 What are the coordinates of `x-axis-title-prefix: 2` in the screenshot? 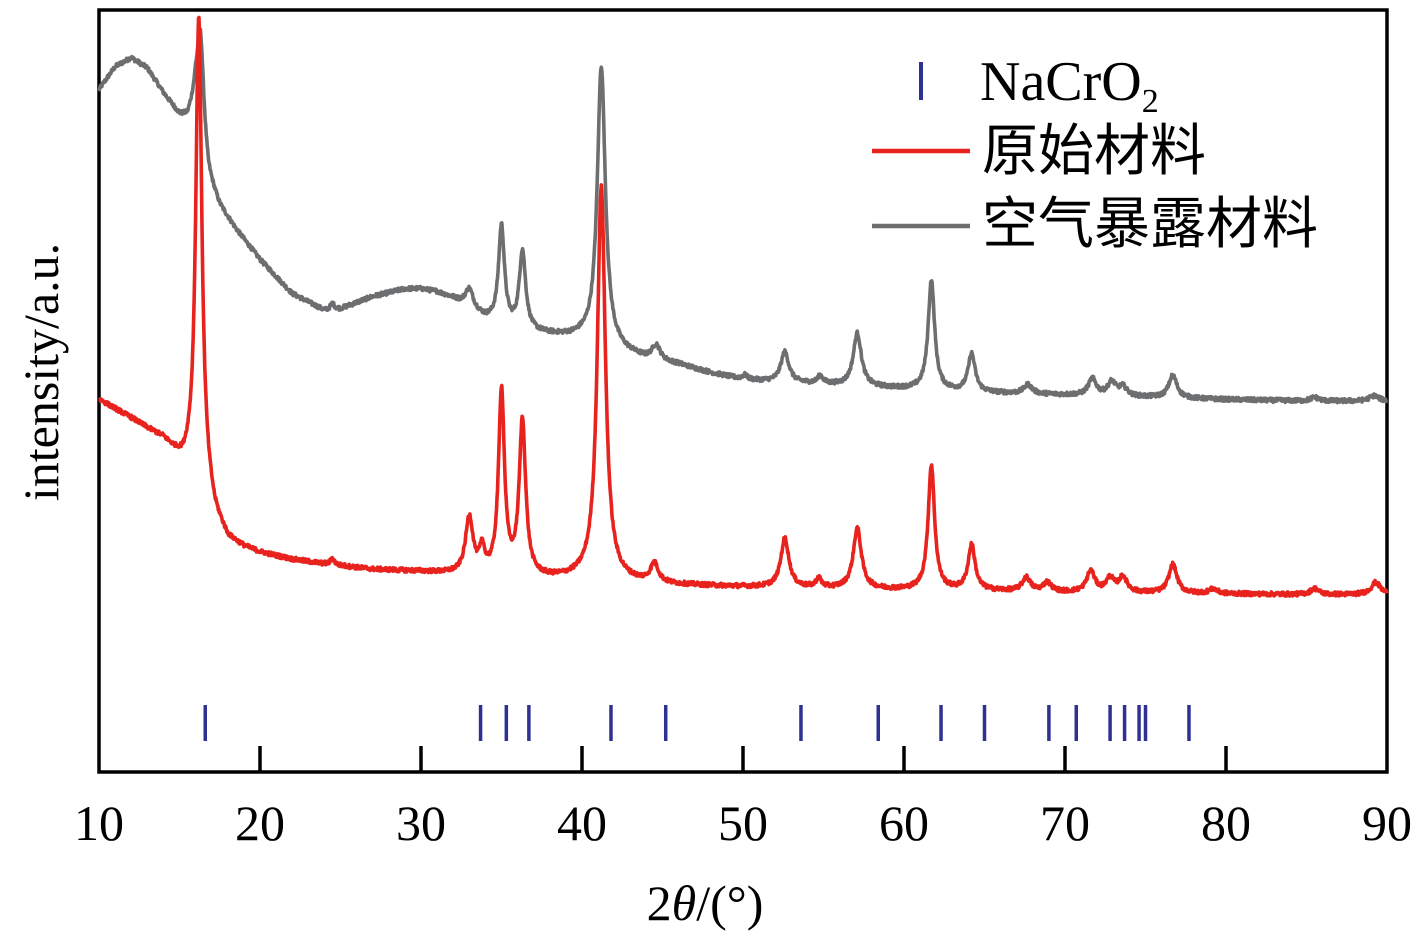 It's located at (659, 903).